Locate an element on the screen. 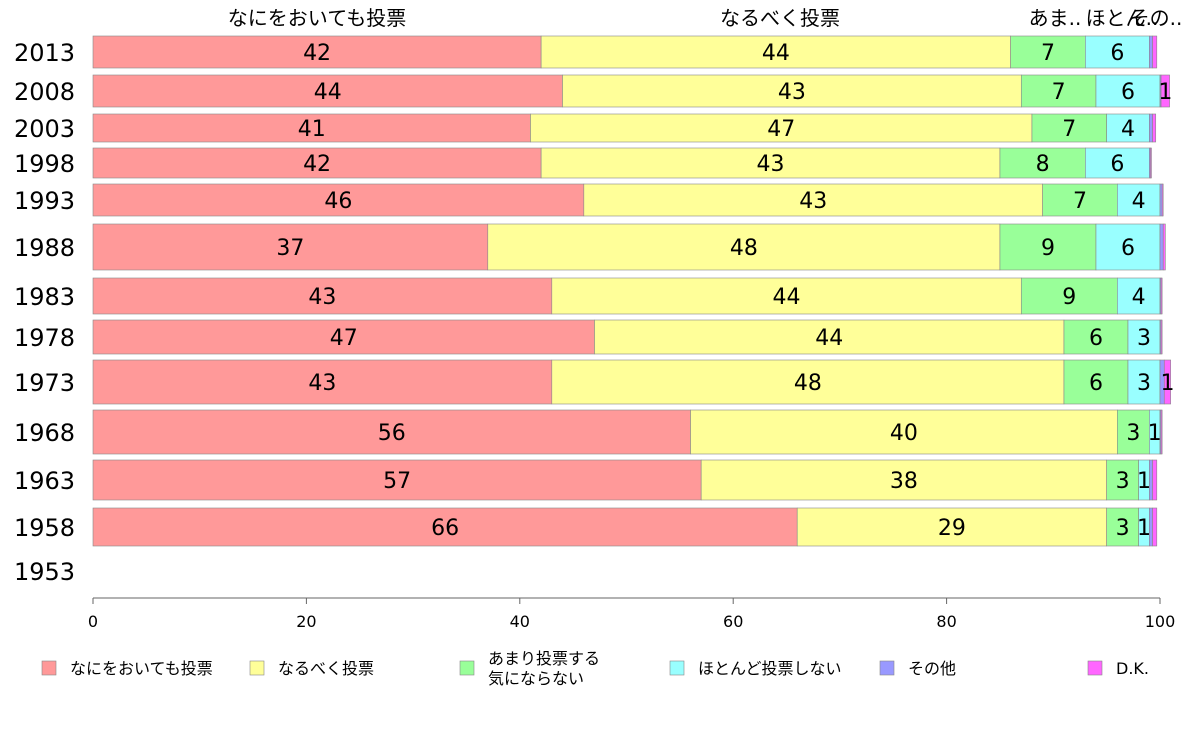 This screenshot has width=1188, height=736. bar-label-1968-series-1: 40 is located at coordinates (904, 433).